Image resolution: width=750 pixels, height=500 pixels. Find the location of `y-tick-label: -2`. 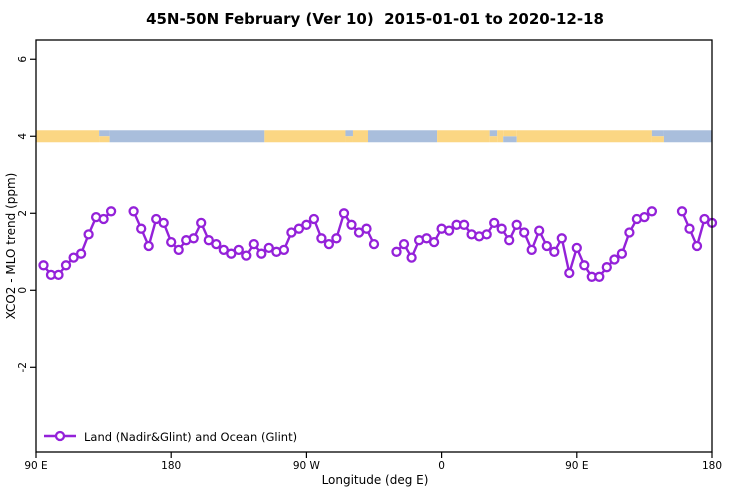

y-tick-label: -2 is located at coordinates (23, 367).